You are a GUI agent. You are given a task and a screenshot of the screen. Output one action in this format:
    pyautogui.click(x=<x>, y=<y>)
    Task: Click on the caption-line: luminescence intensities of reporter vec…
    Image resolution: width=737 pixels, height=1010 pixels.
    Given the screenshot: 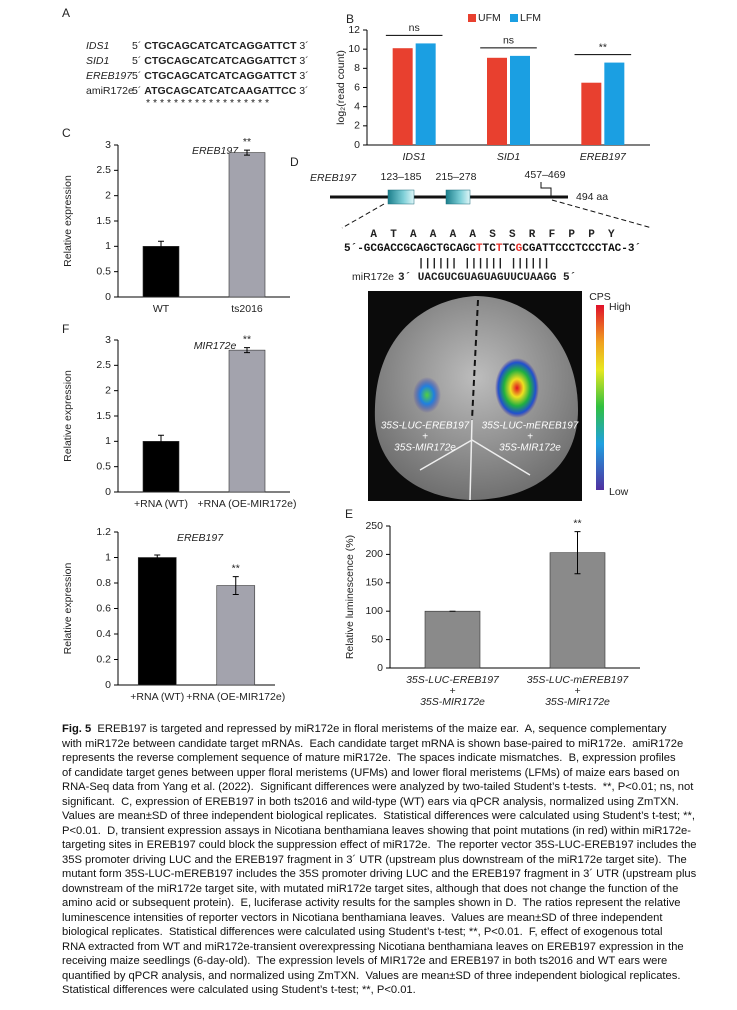 What is the action you would take?
    pyautogui.click(x=379, y=918)
    